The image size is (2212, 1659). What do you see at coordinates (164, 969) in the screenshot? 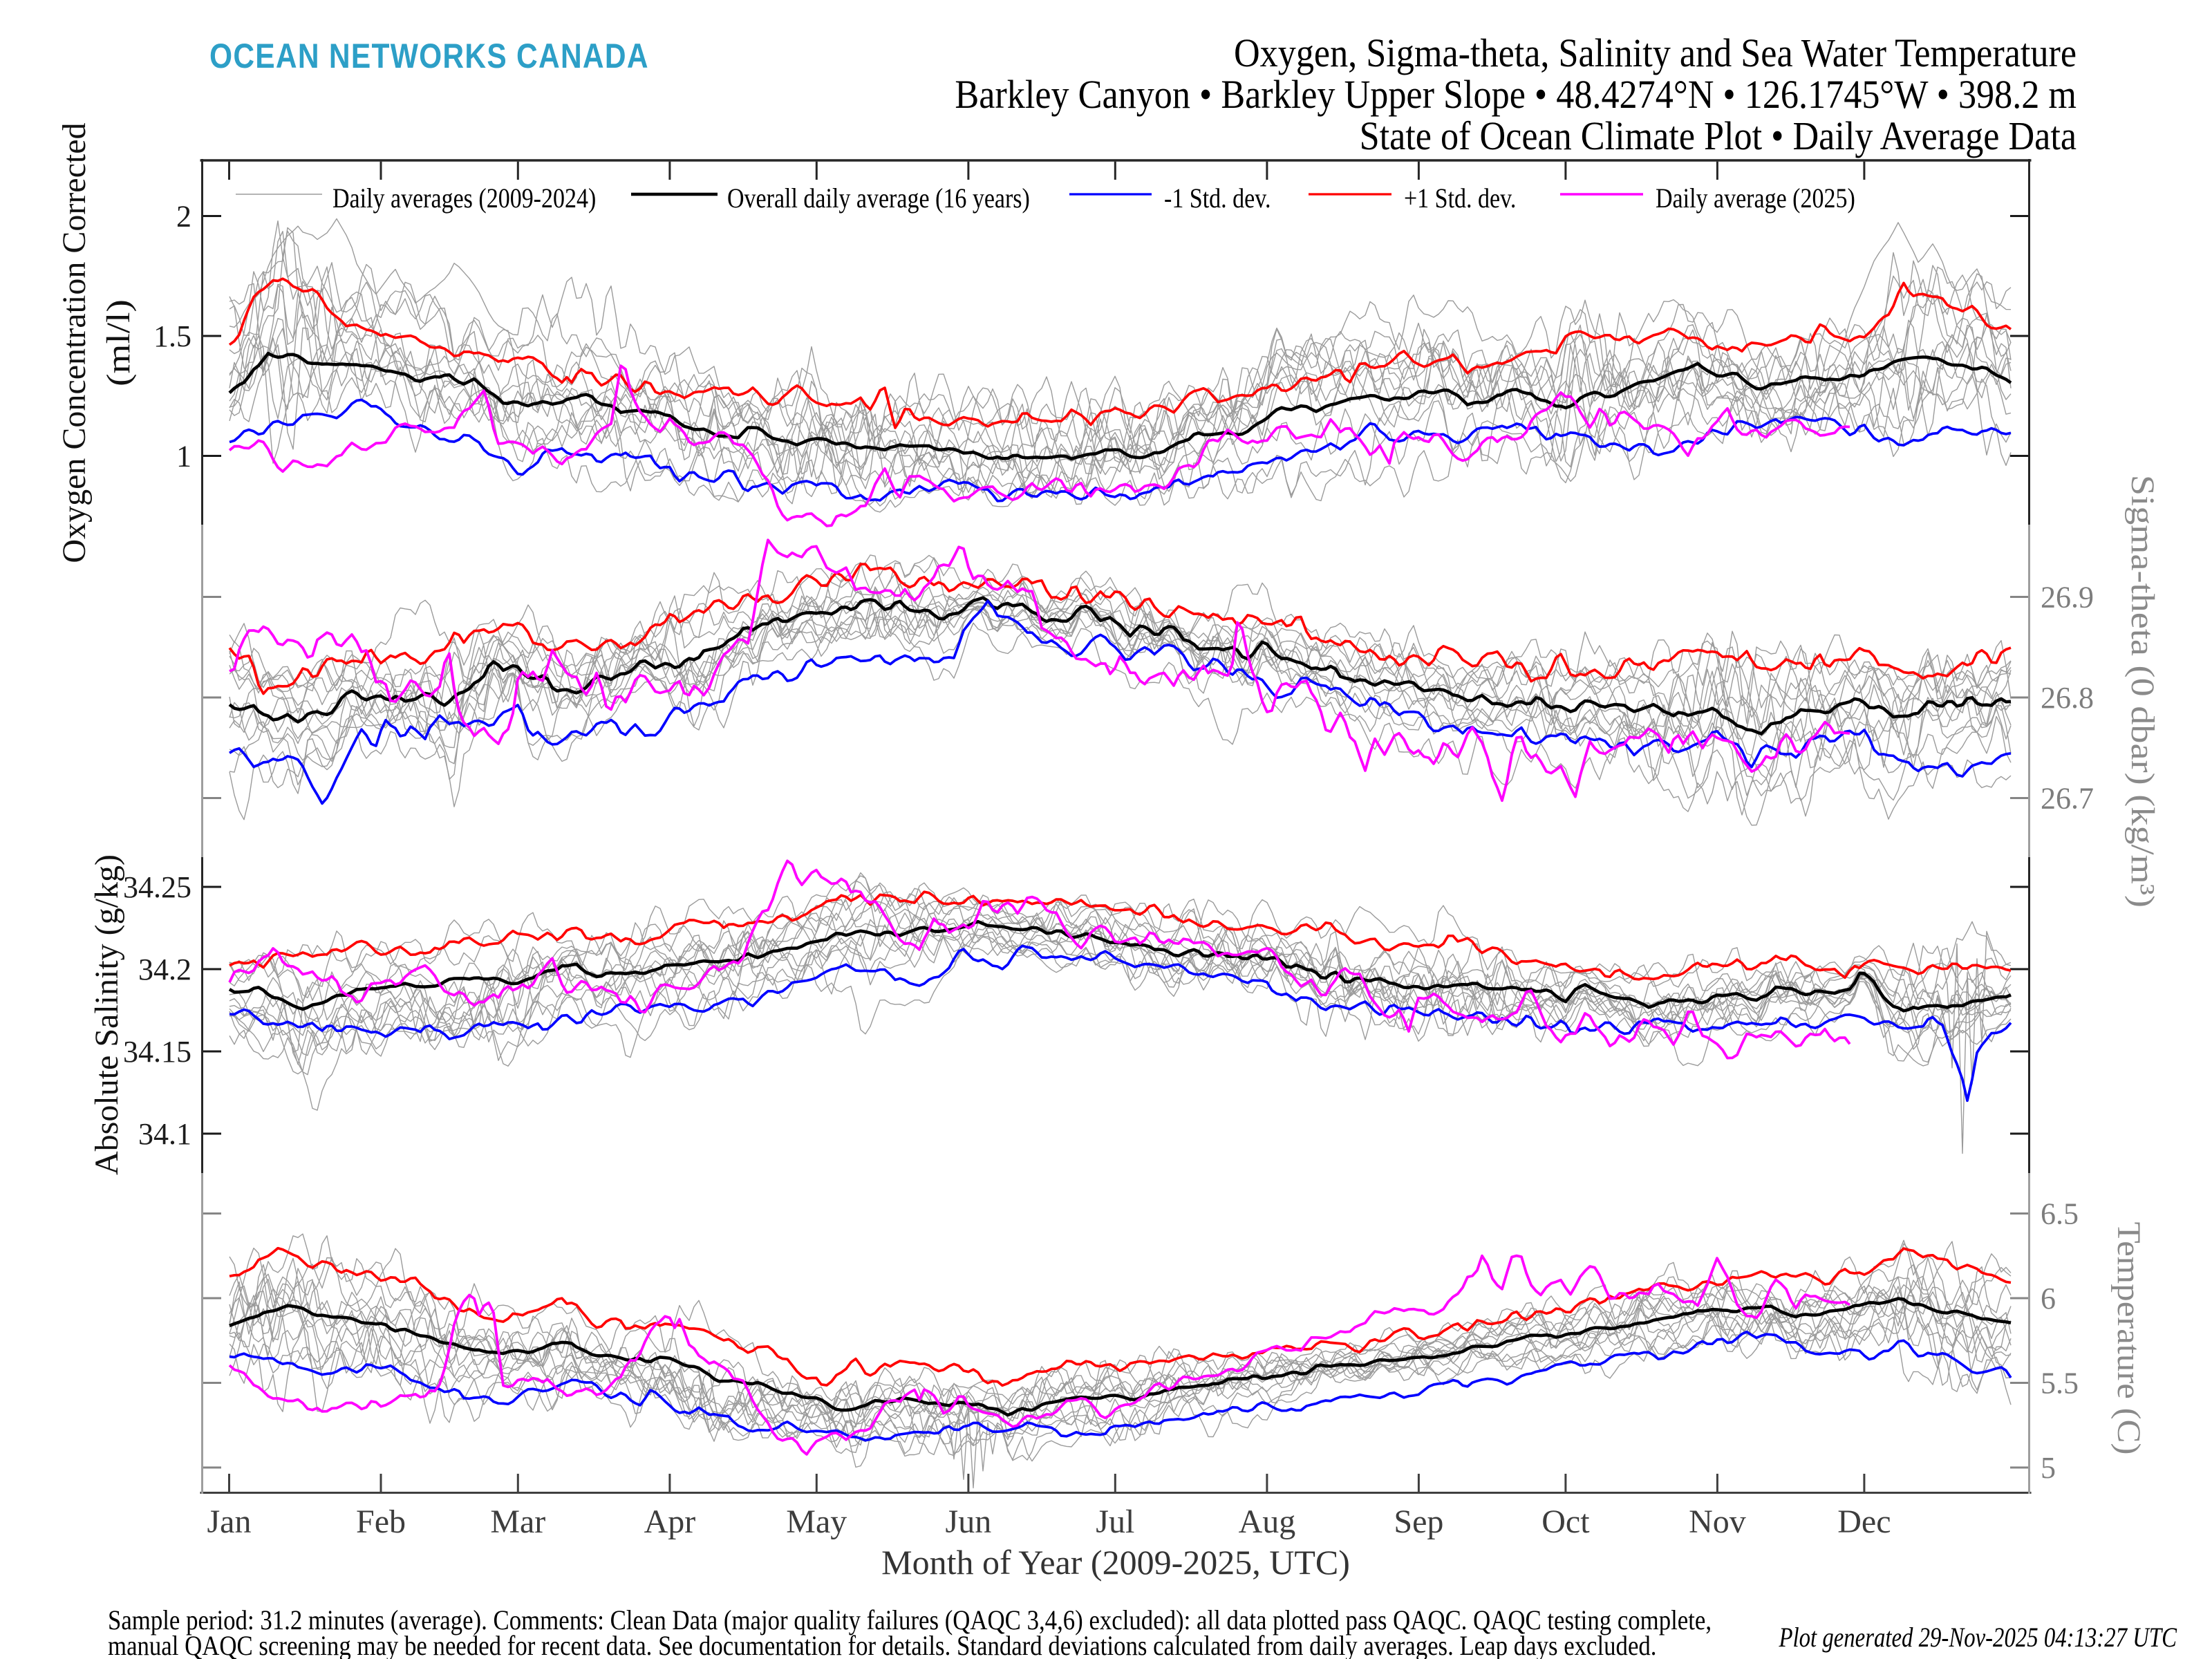
I see `svg-text: 34.2` at bounding box center [164, 969].